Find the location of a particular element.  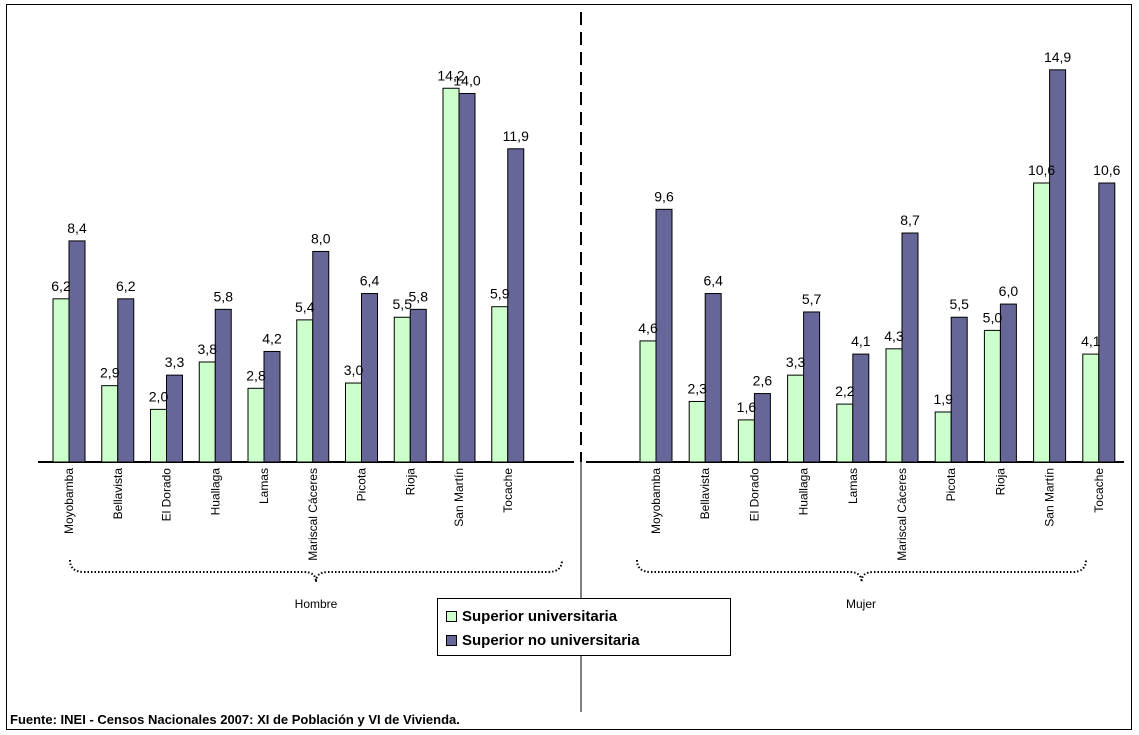

data-label: 9,6 is located at coordinates (664, 196).